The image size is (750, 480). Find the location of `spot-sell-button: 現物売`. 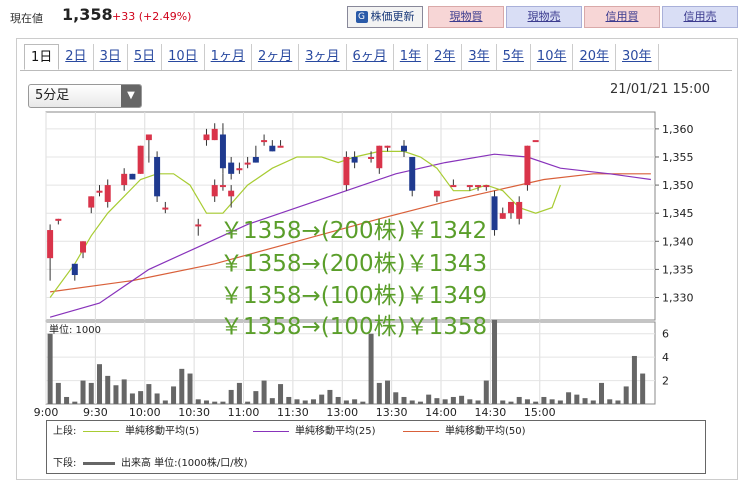

spot-sell-button: 現物売 is located at coordinates (544, 17).